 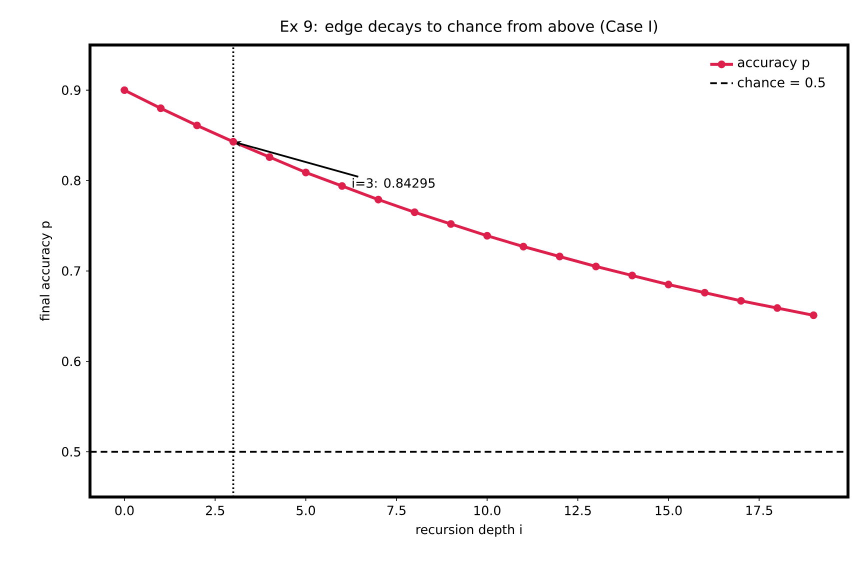 What do you see at coordinates (781, 82) in the screenshot?
I see `legend-label: chance = 0.5` at bounding box center [781, 82].